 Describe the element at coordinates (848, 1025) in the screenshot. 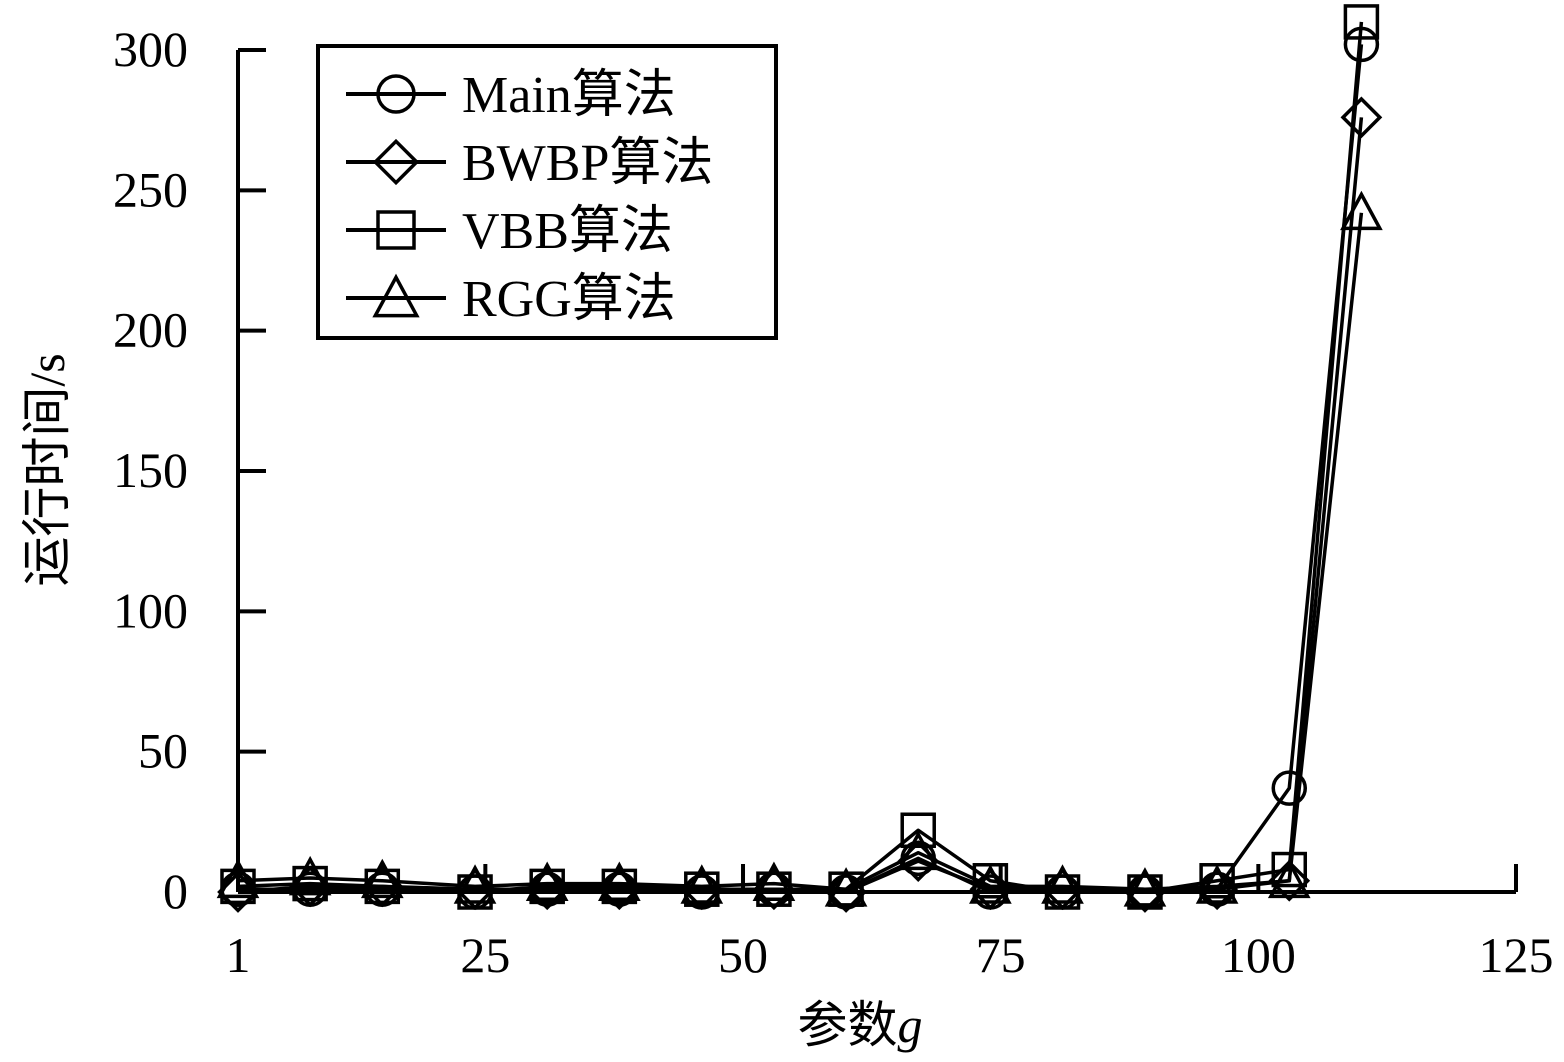

I see `x-axis-title-text: 参数` at that location.